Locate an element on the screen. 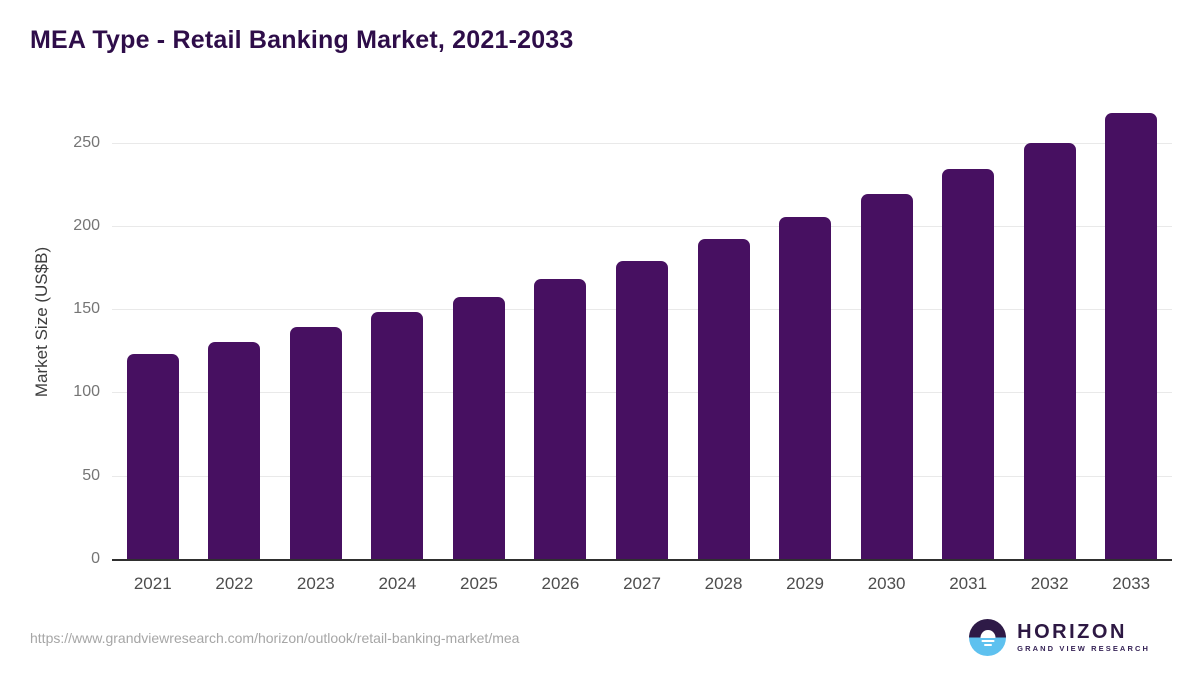 The height and width of the screenshot is (675, 1200). horizon-sunrise-icon is located at coordinates (988, 637).